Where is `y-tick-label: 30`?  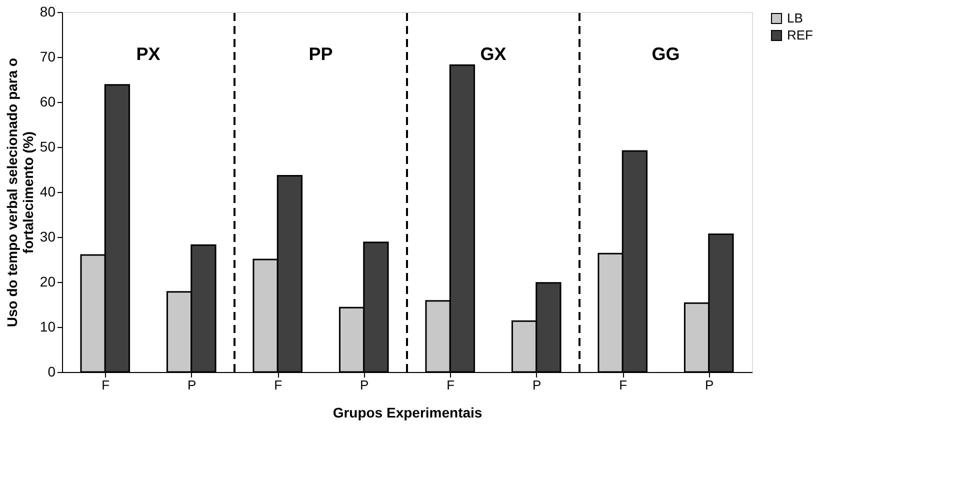 y-tick-label: 30 is located at coordinates (48, 236).